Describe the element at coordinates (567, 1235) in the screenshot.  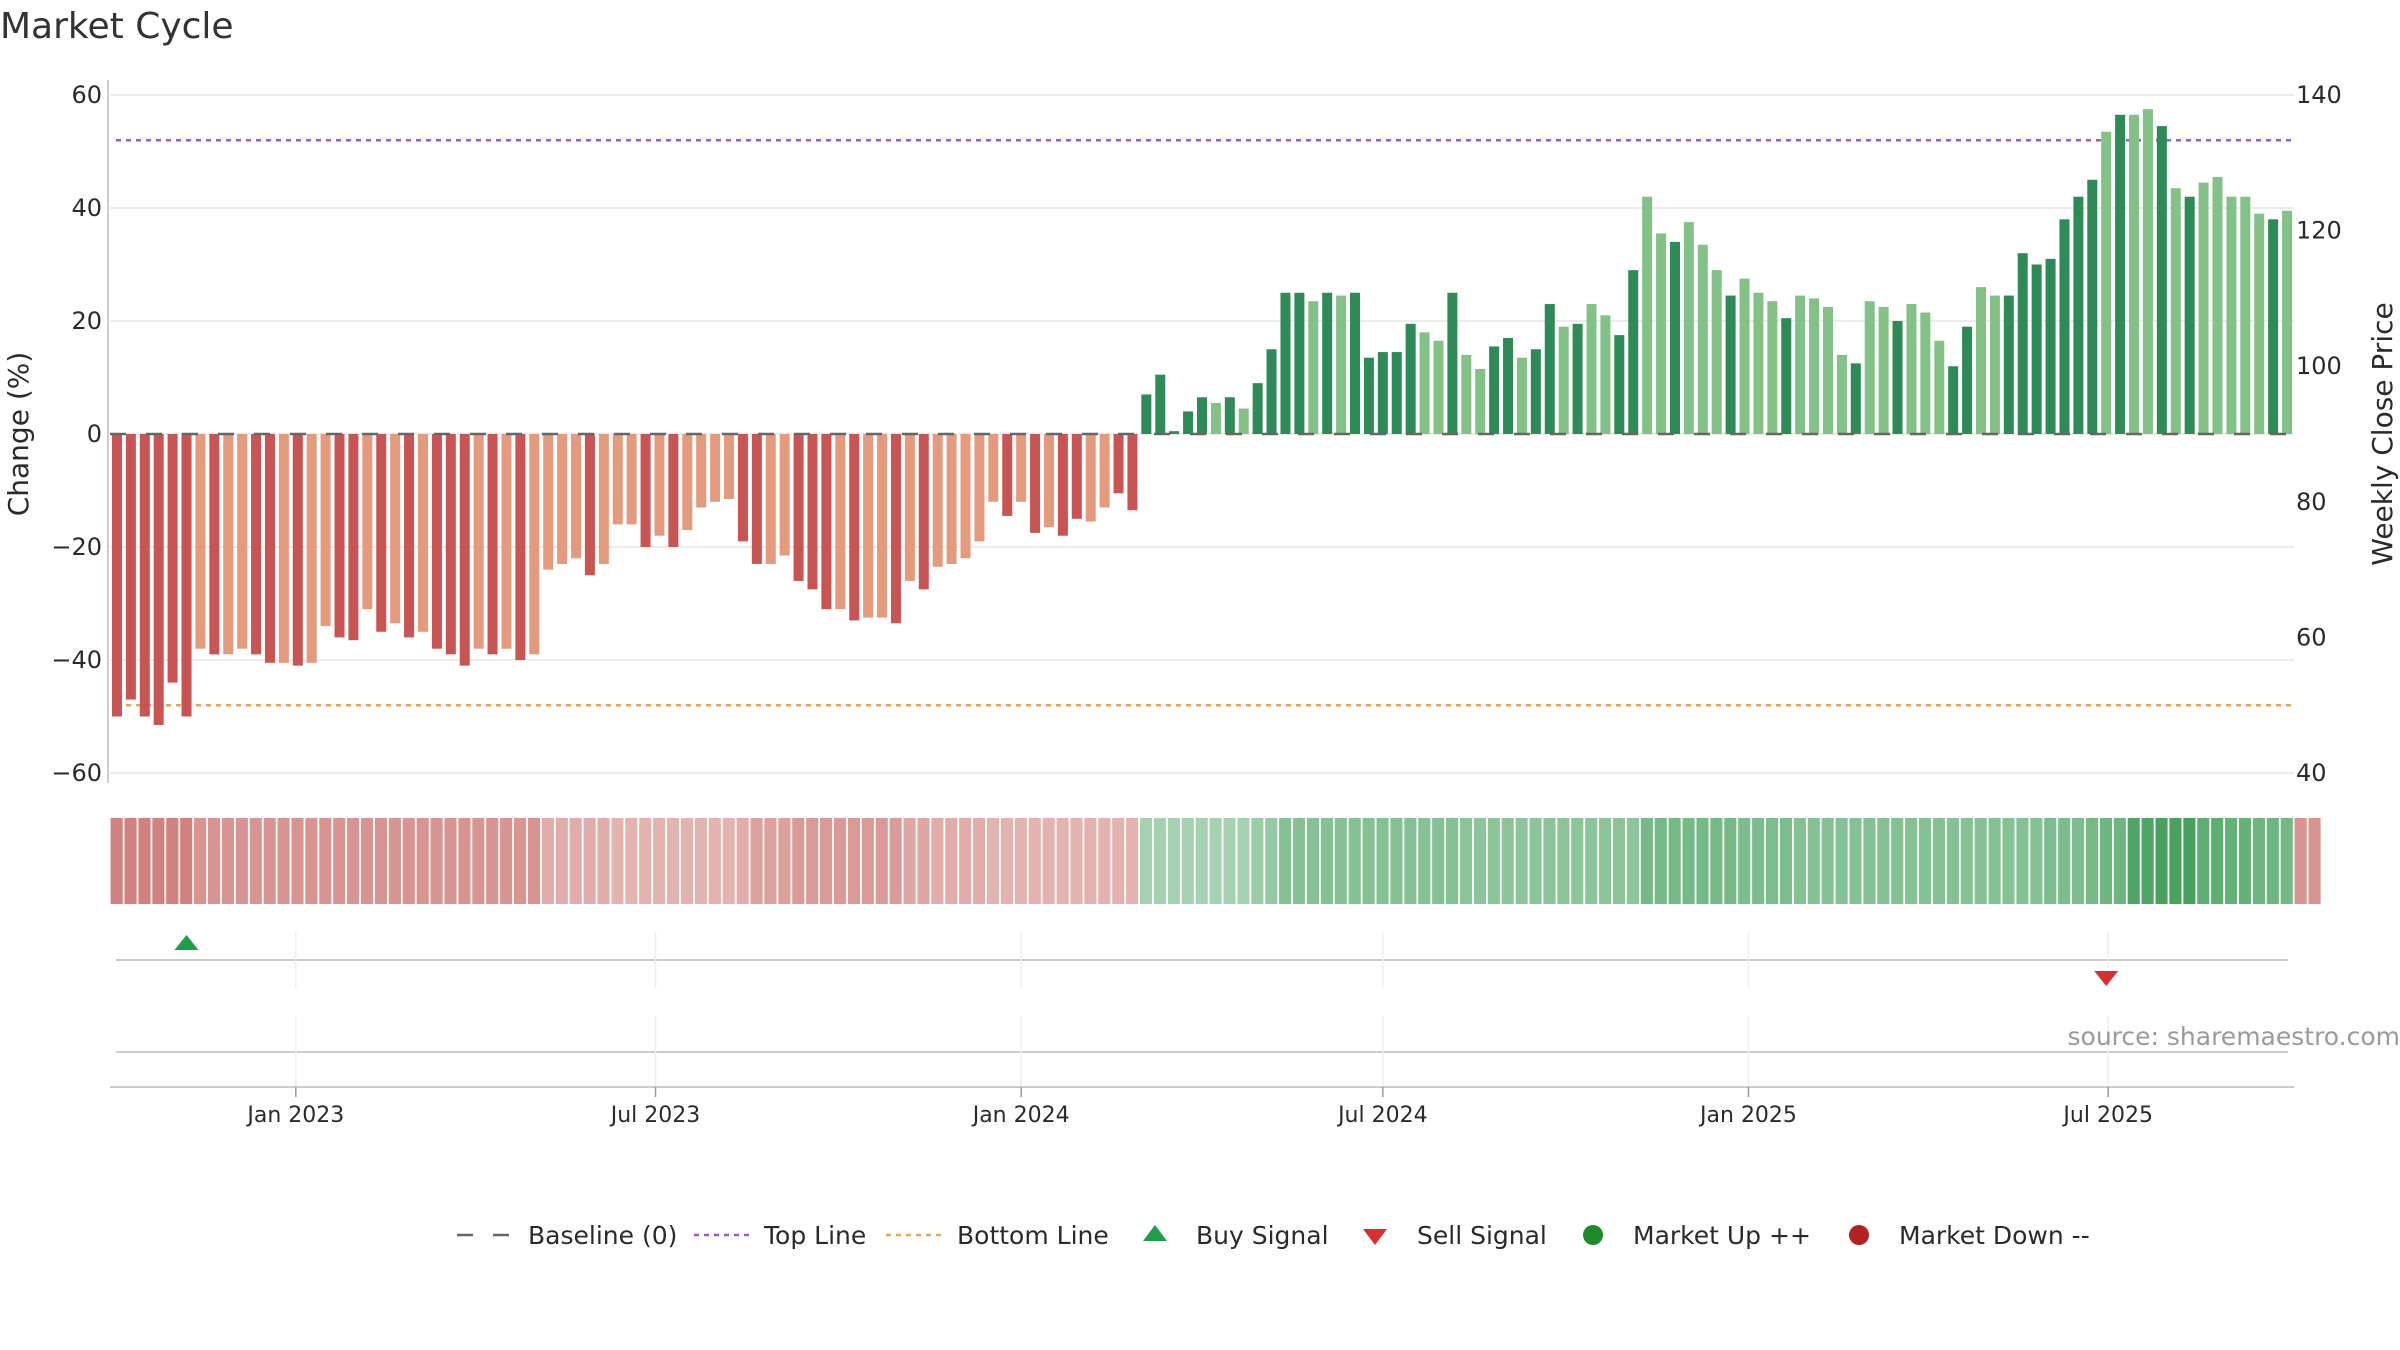
I see `legend-item-baseline: Baseline (0)` at that location.